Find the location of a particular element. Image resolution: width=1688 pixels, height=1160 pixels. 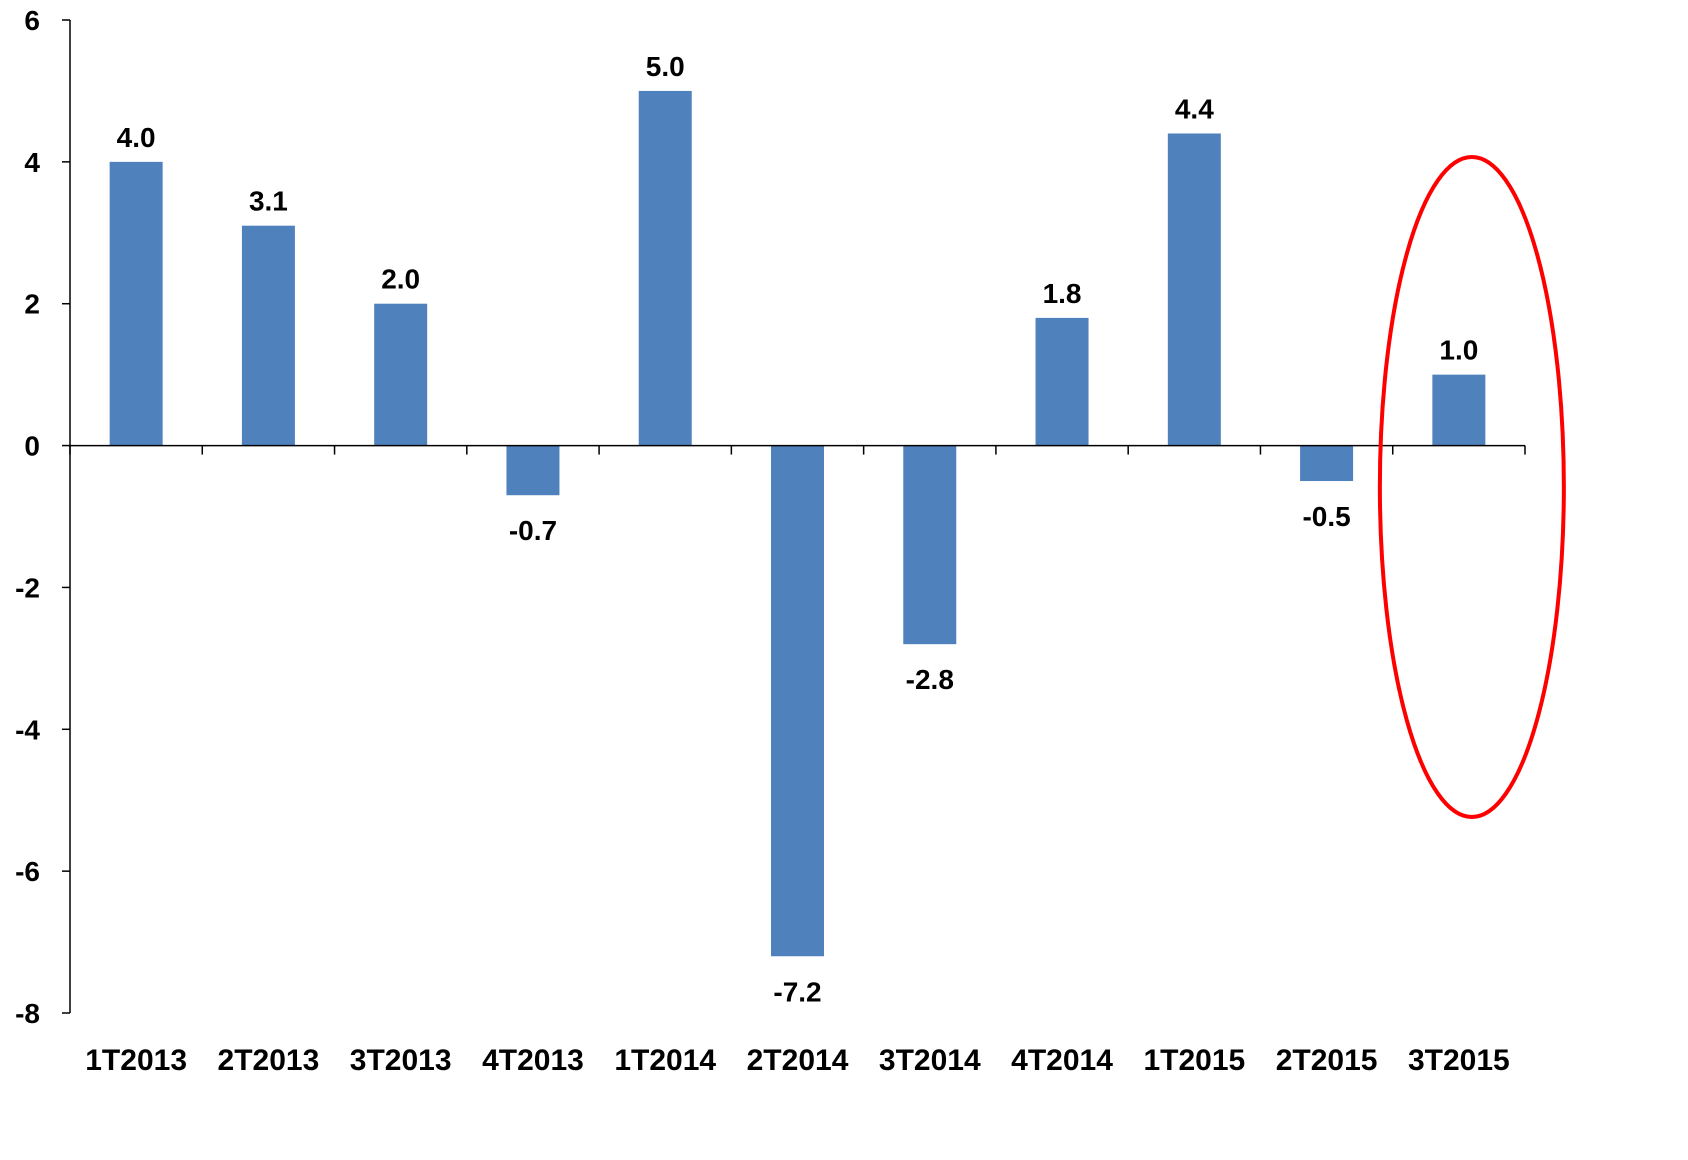

x-tick-label: 2T2015 is located at coordinates (1327, 1060).